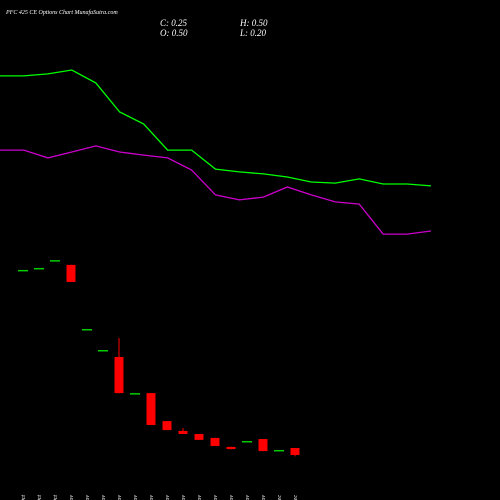 Image resolution: width=500 pixels, height=500 pixels. What do you see at coordinates (174, 23) in the screenshot?
I see `ohlc-label: C: 0.25` at bounding box center [174, 23].